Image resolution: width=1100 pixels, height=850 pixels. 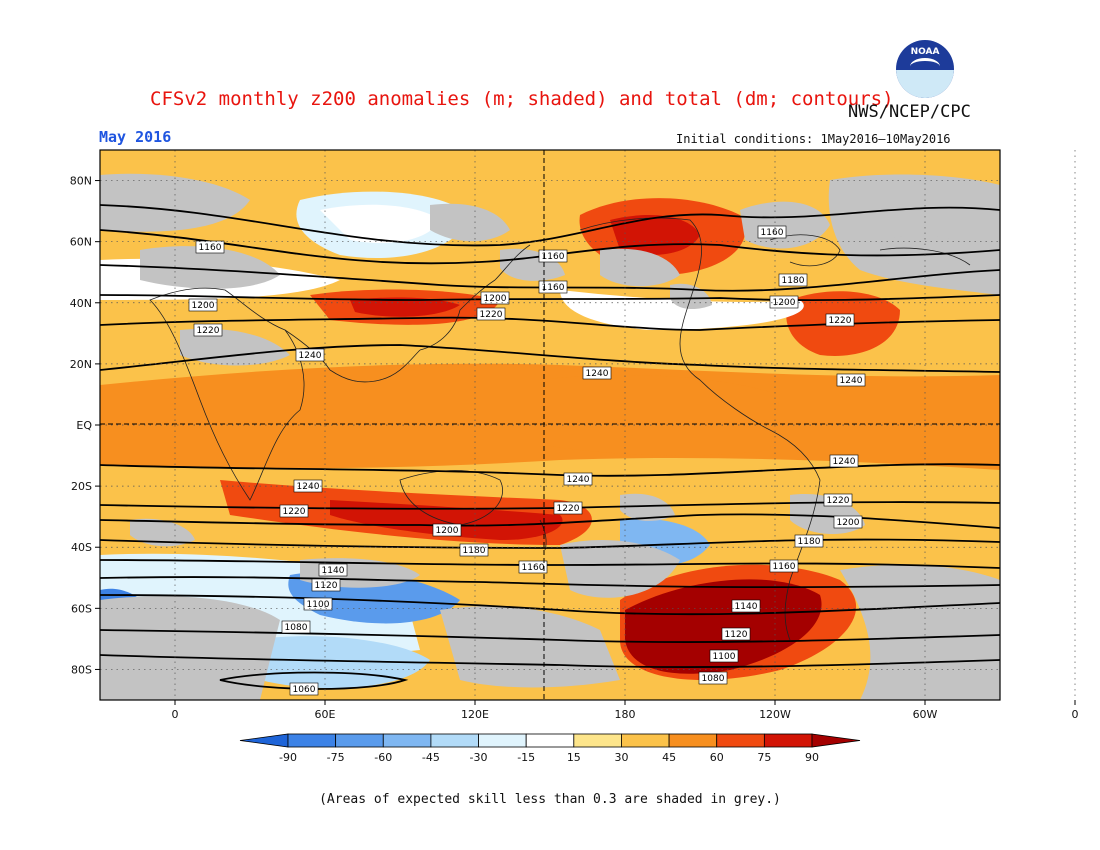 What do you see at coordinates (717, 757) in the screenshot?
I see `colorbar-tick-label: 60` at bounding box center [717, 757].